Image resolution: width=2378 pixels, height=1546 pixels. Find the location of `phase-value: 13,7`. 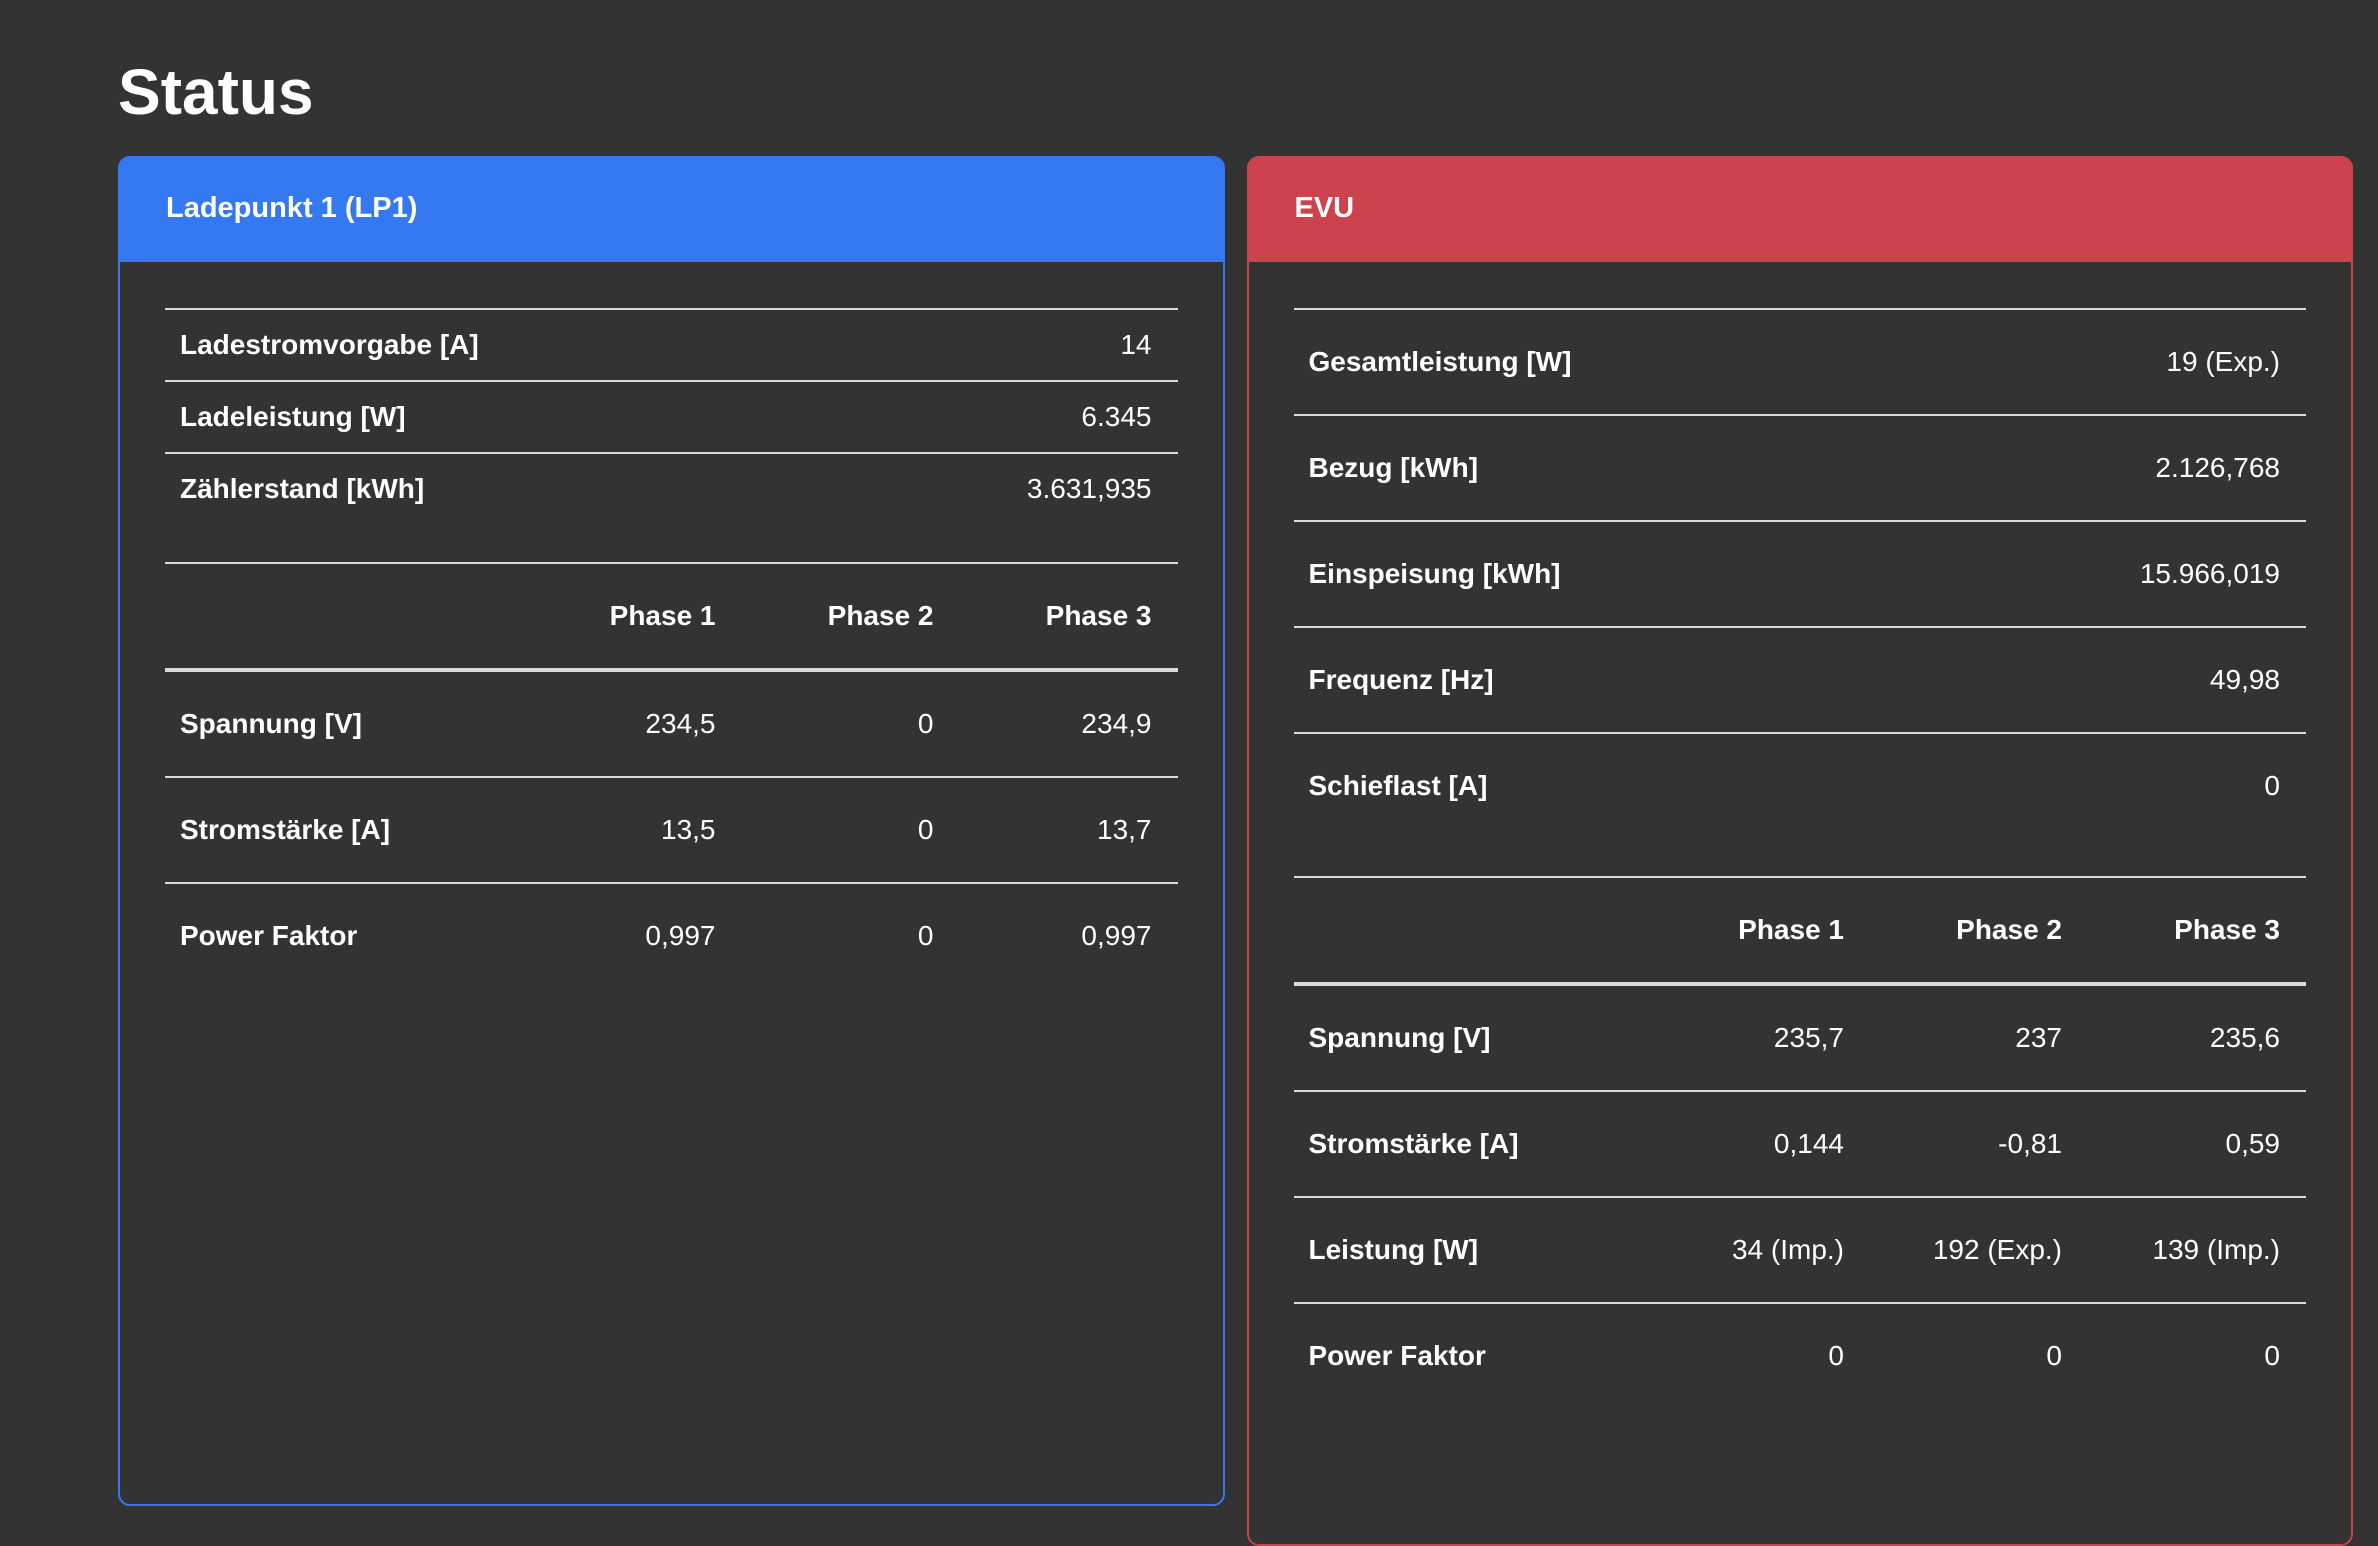

phase-value: 13,7 is located at coordinates (1068, 829).